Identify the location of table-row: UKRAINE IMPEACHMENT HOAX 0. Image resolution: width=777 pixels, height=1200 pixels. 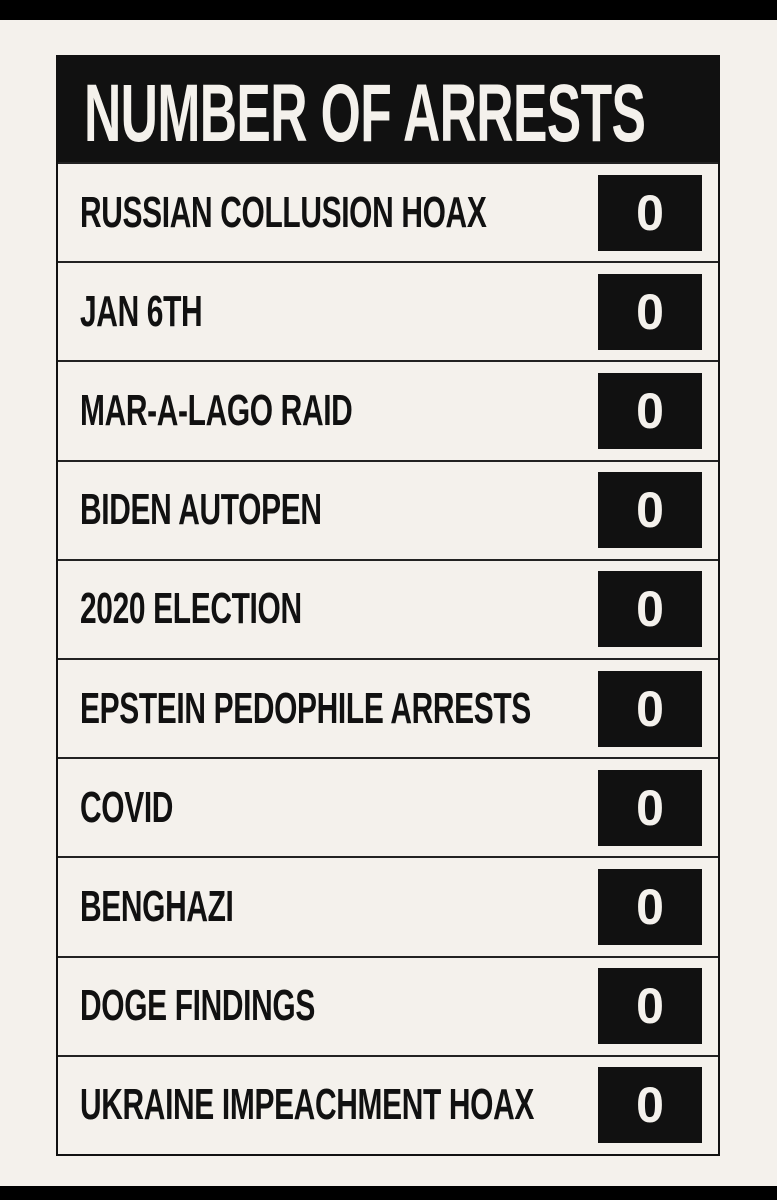
(388, 1104).